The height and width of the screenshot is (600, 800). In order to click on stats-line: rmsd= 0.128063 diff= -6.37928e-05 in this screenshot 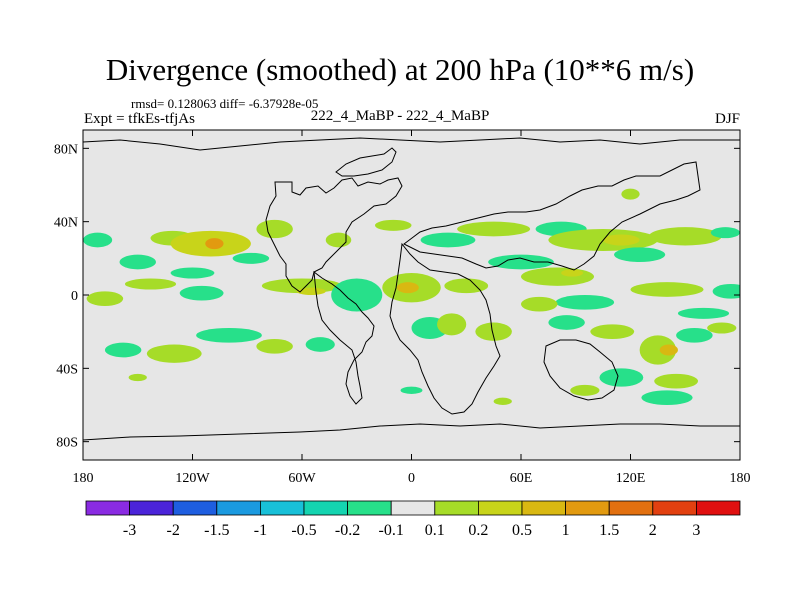, I will do `click(225, 103)`.